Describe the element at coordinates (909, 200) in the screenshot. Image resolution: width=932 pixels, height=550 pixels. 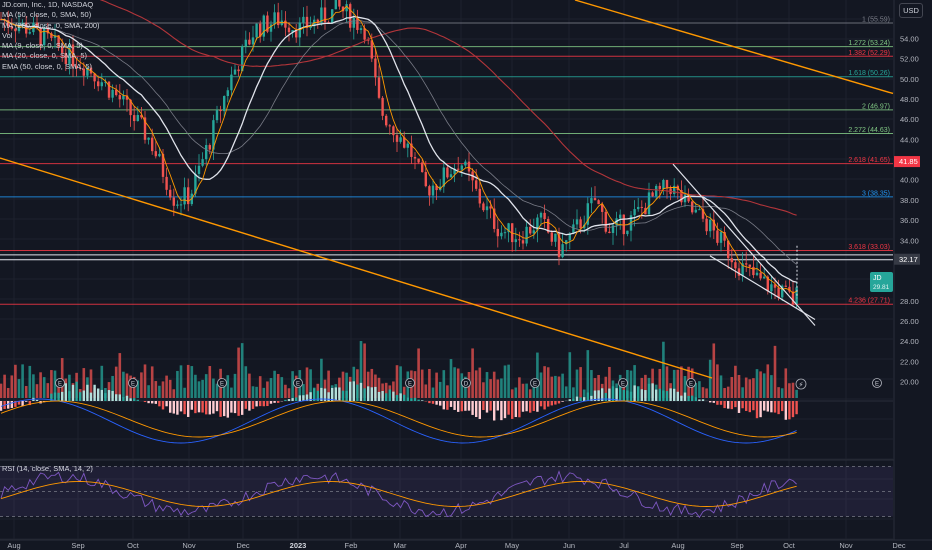
I see `price-tick-label: 38.00` at that location.